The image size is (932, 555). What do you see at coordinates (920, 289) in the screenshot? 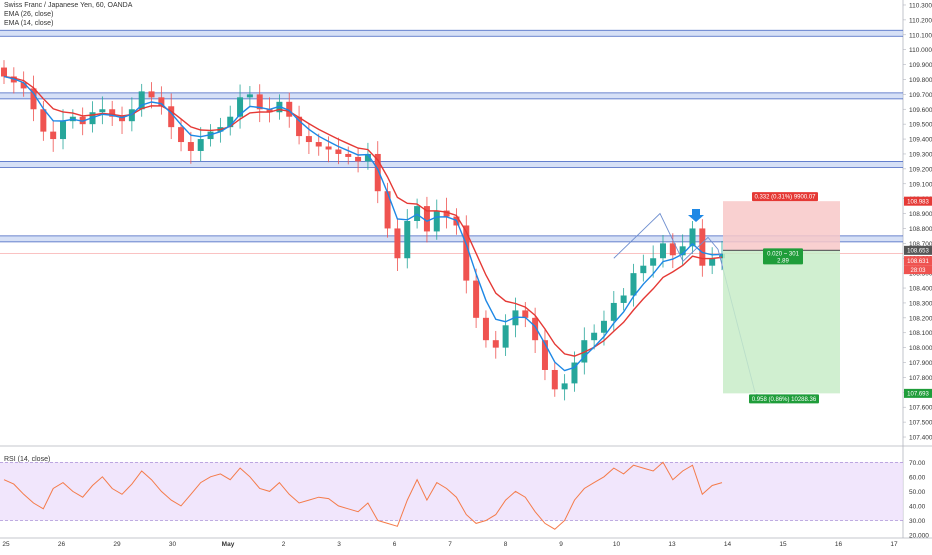
I see `price-tick-label: 108.400` at bounding box center [920, 289].